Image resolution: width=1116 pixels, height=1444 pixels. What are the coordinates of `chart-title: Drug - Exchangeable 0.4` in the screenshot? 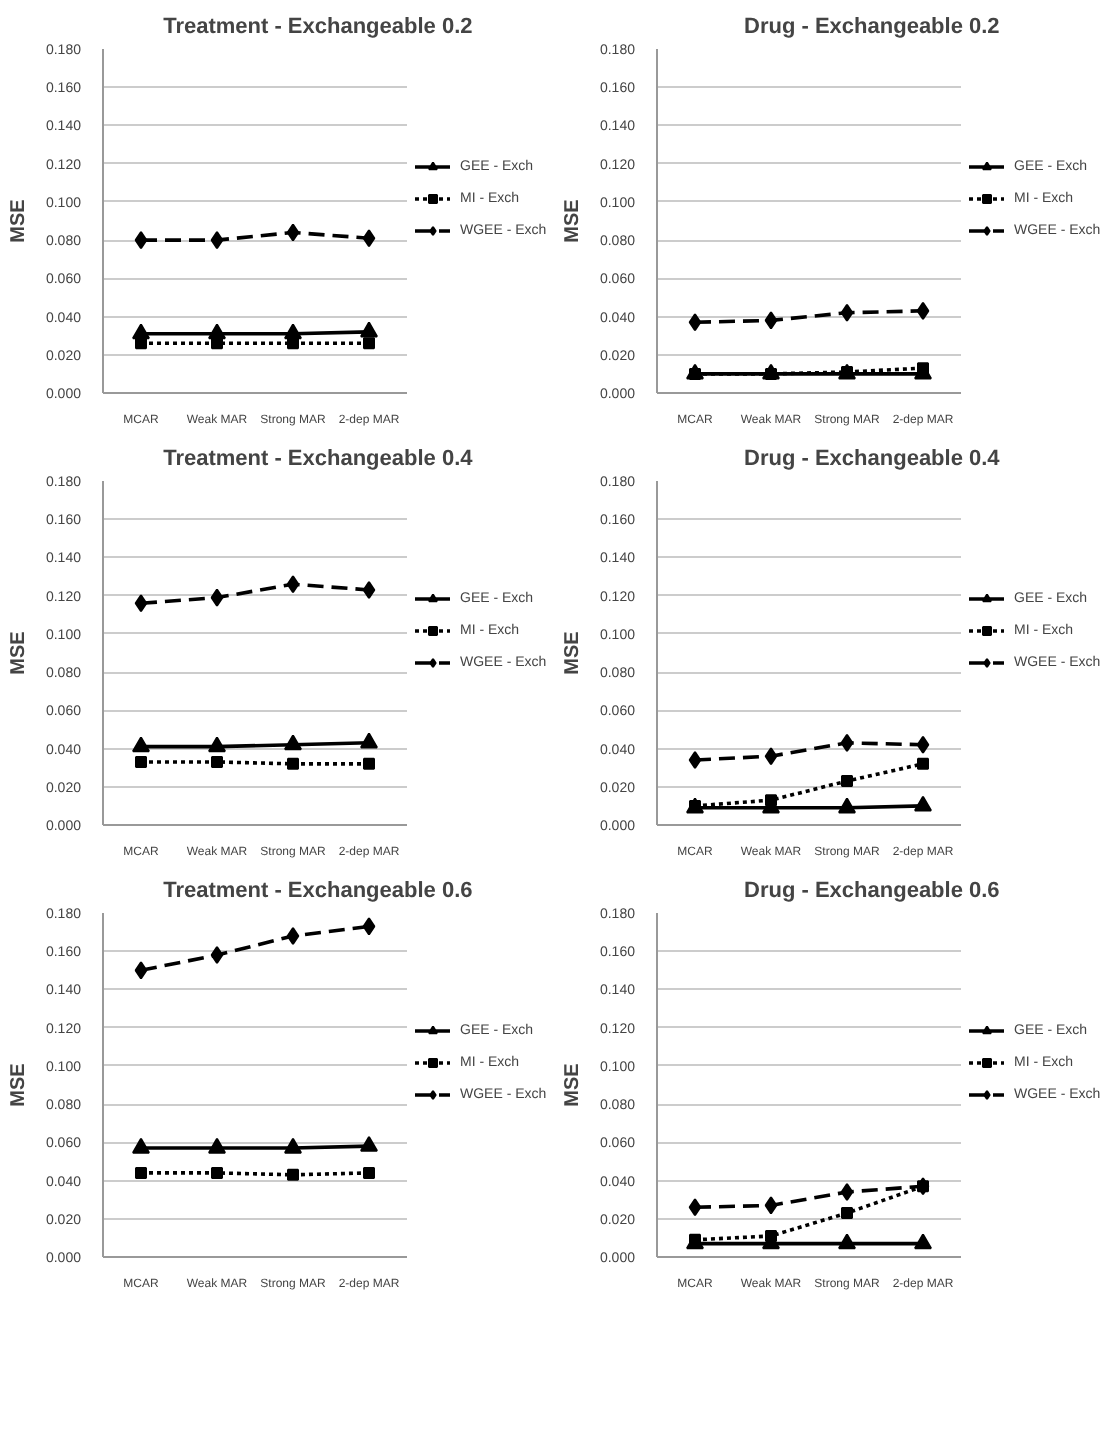 It's located at (873, 459).